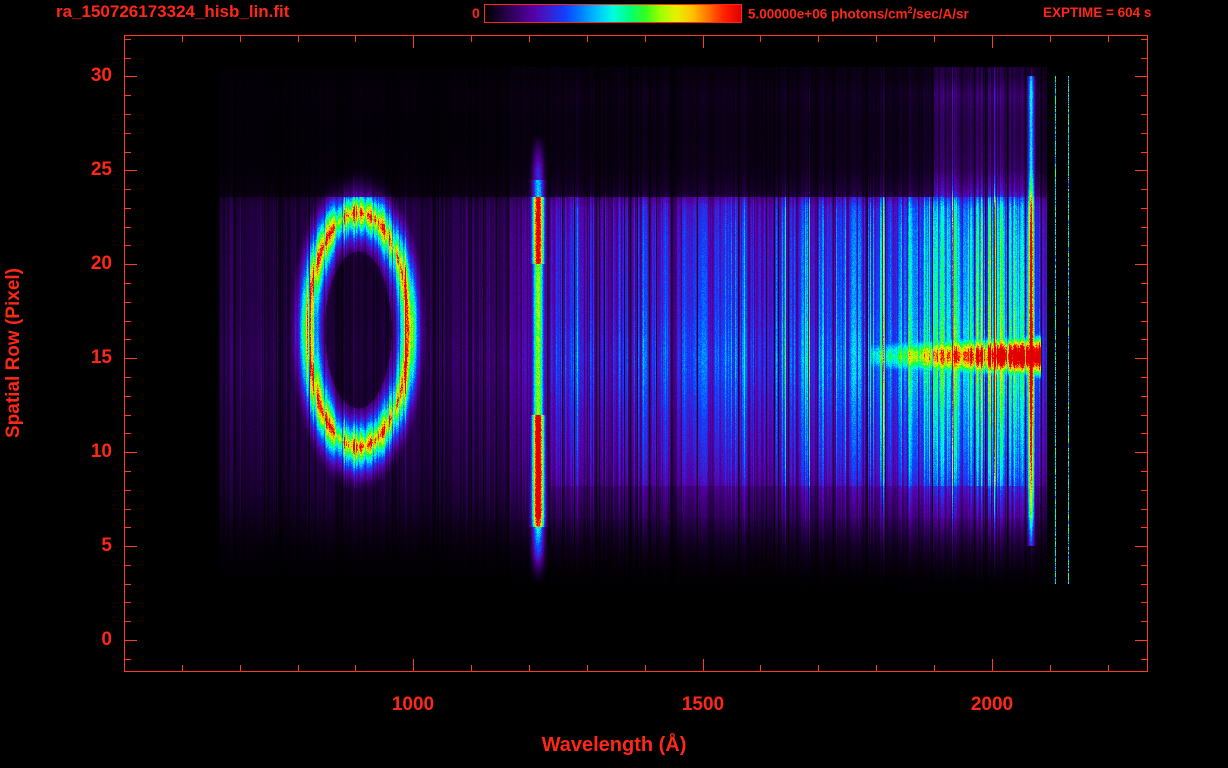  What do you see at coordinates (910, 10) in the screenshot?
I see `colorbar-units-exponent: 2` at bounding box center [910, 10].